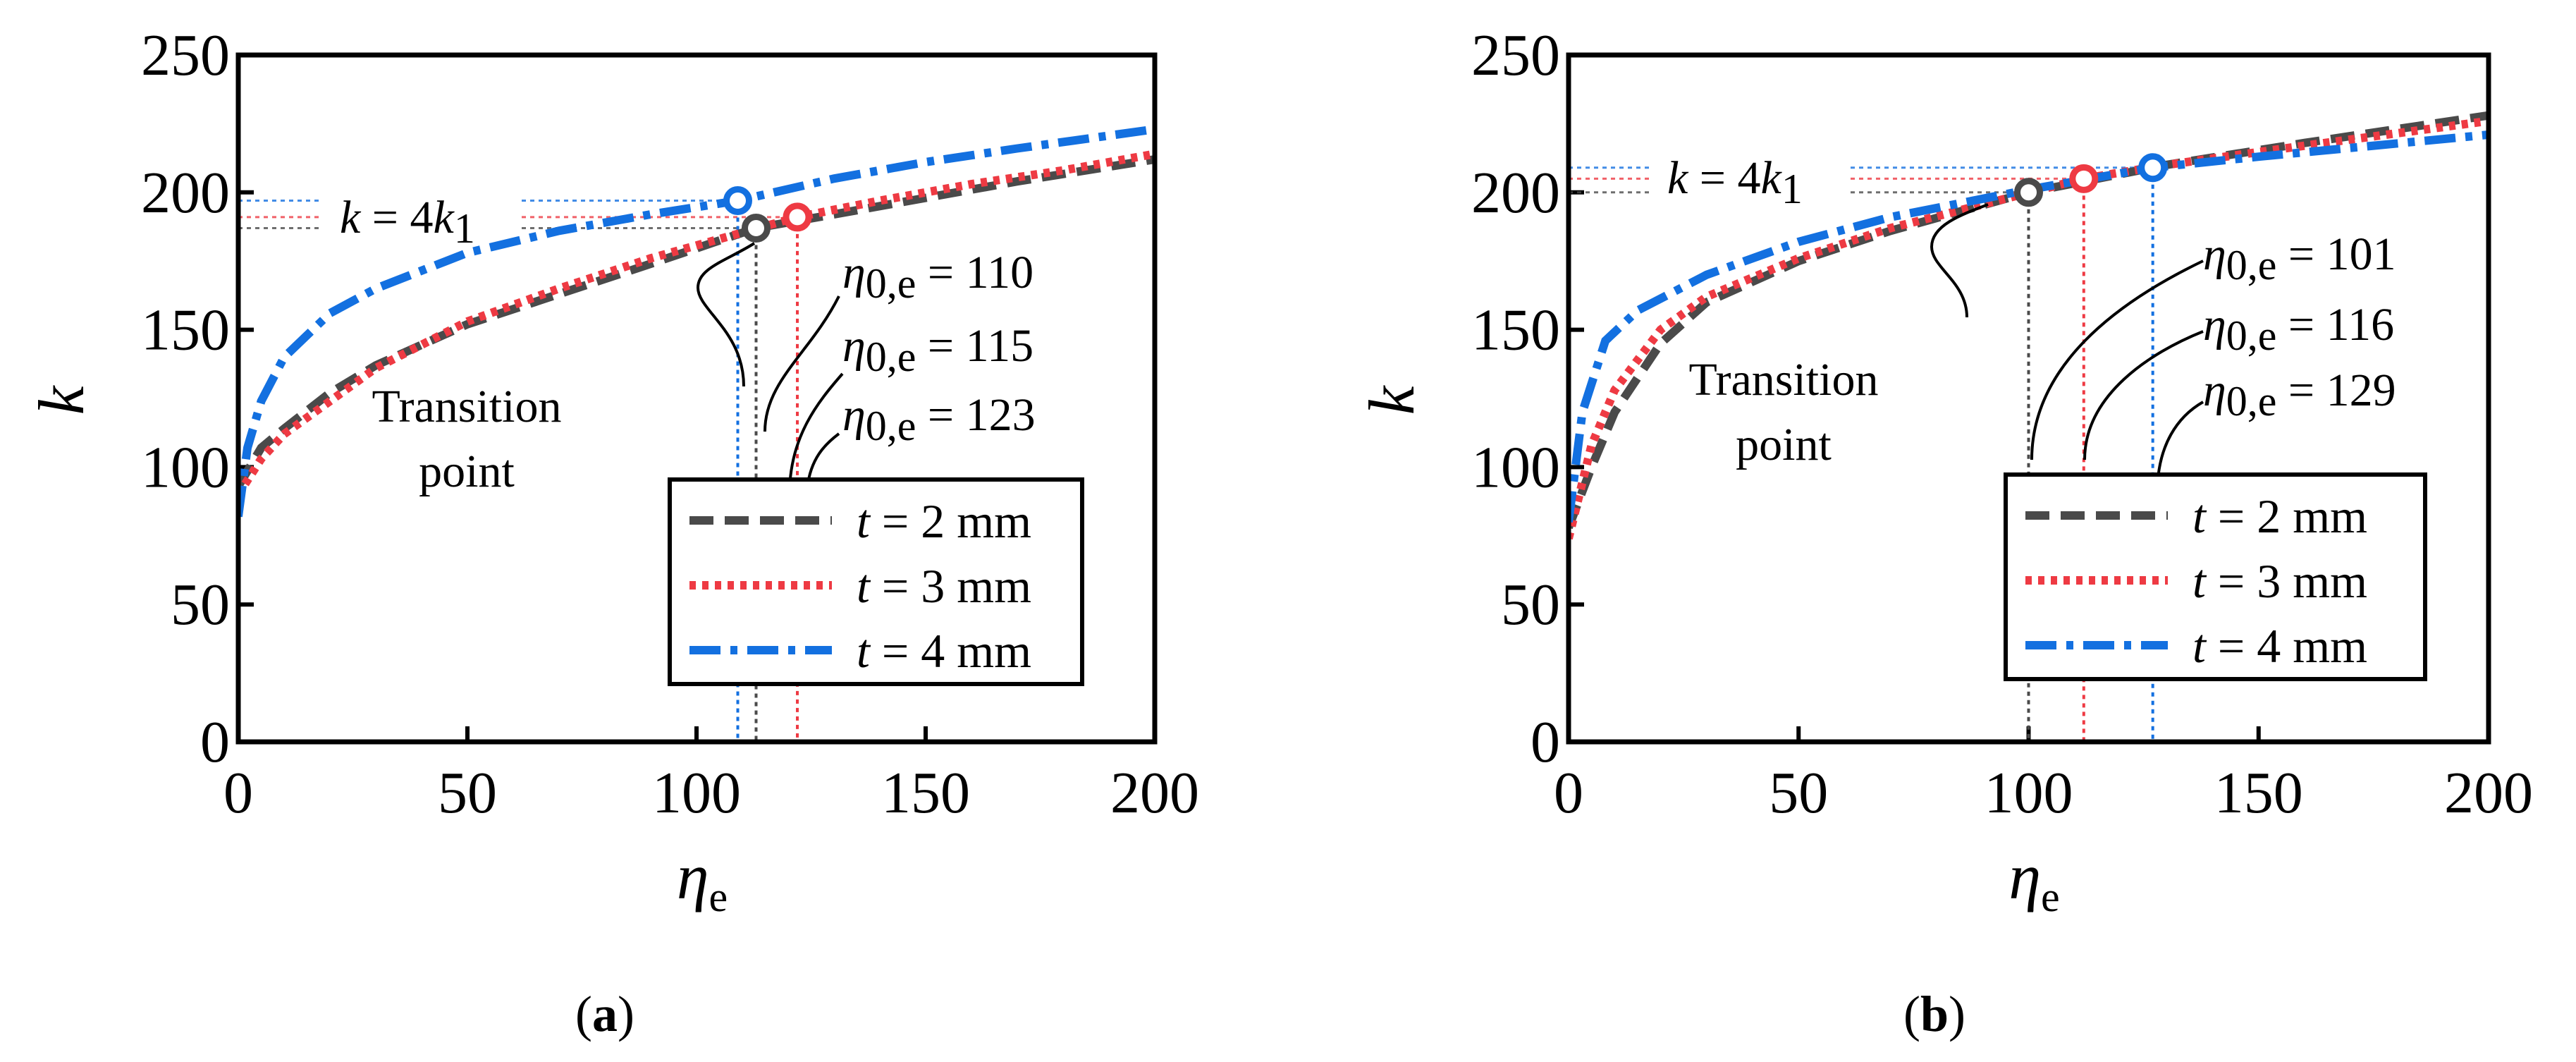 The width and height of the screenshot is (2576, 1062). I want to click on panel-label-letter: b, so click(1934, 1014).